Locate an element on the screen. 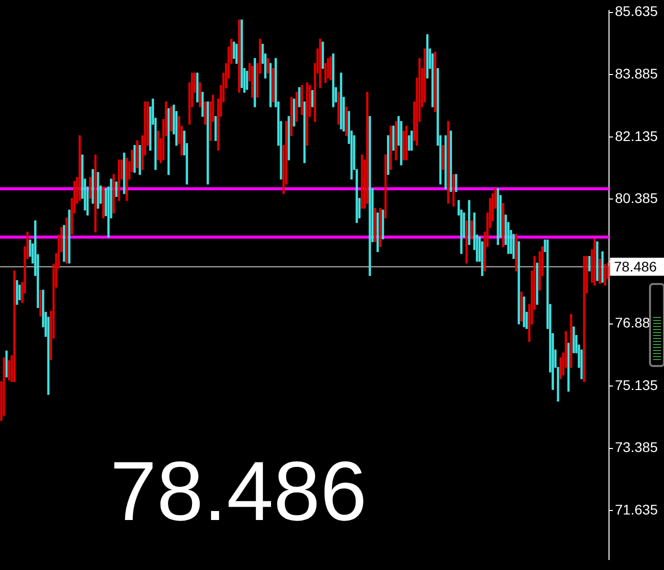  y-tick-label: 73.385 is located at coordinates (636, 447).